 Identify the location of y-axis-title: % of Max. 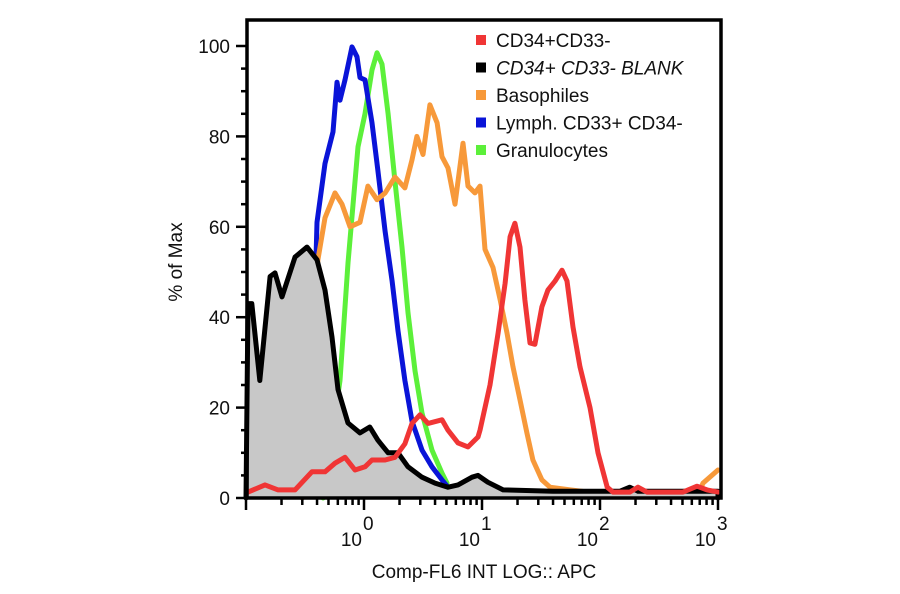
(176, 262).